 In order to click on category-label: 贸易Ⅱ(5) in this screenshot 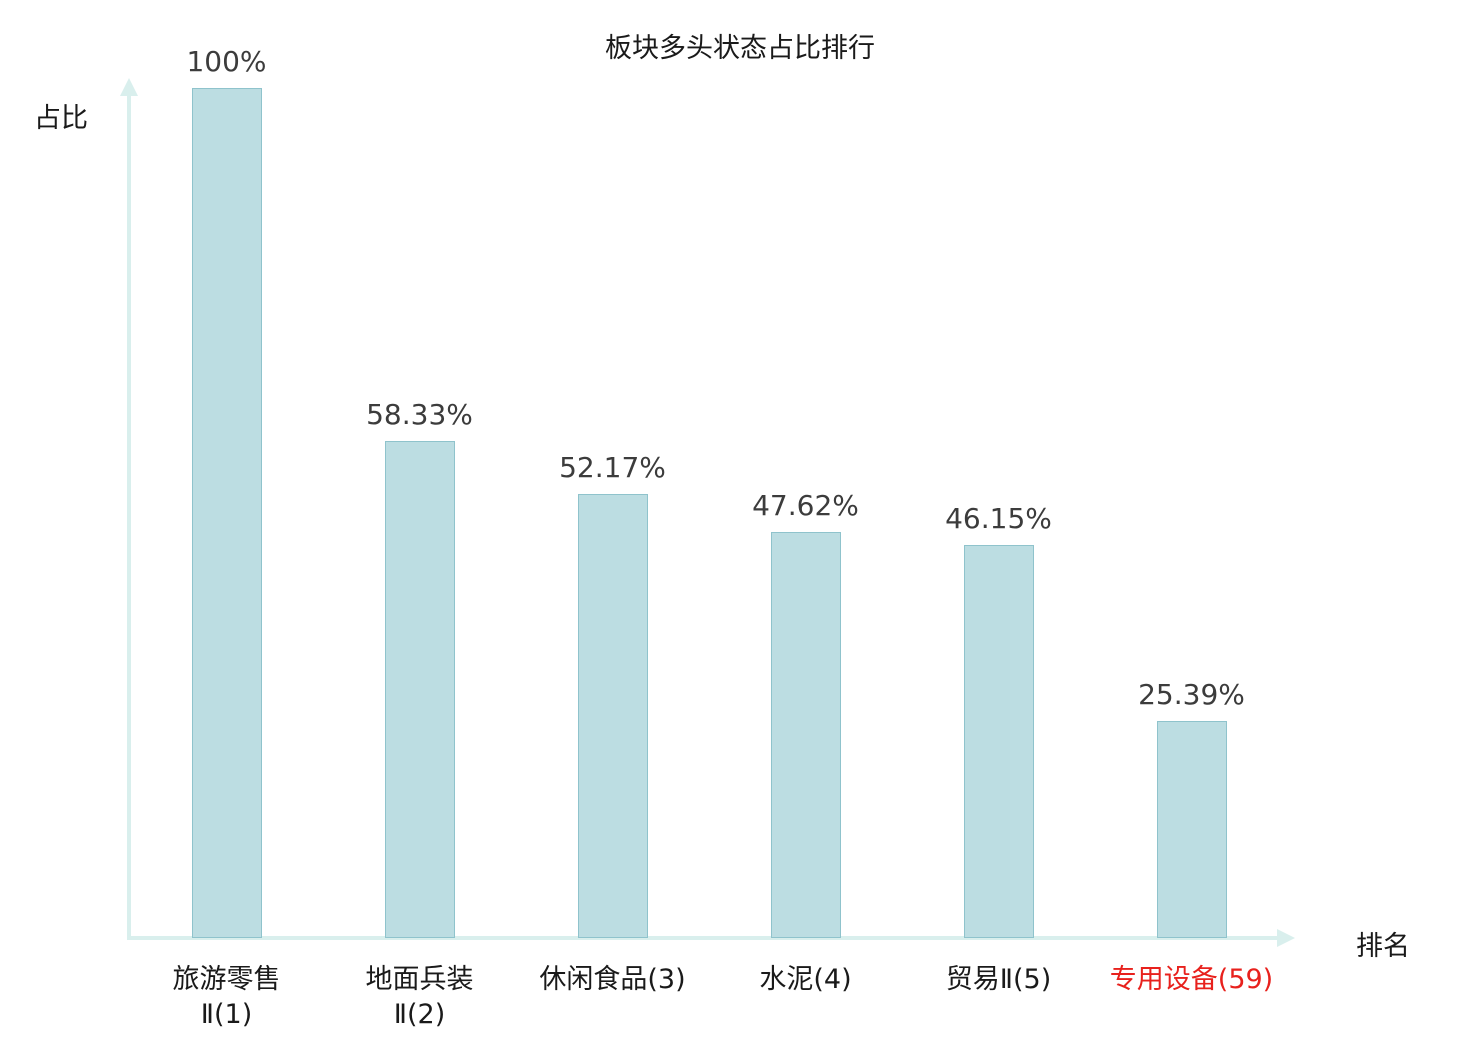, I will do `click(998, 979)`.